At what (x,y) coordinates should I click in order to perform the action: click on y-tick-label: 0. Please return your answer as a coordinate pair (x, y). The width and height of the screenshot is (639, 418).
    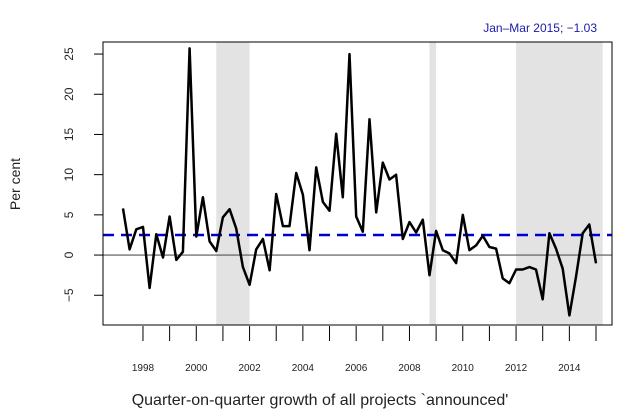
    Looking at the image, I should click on (69, 254).